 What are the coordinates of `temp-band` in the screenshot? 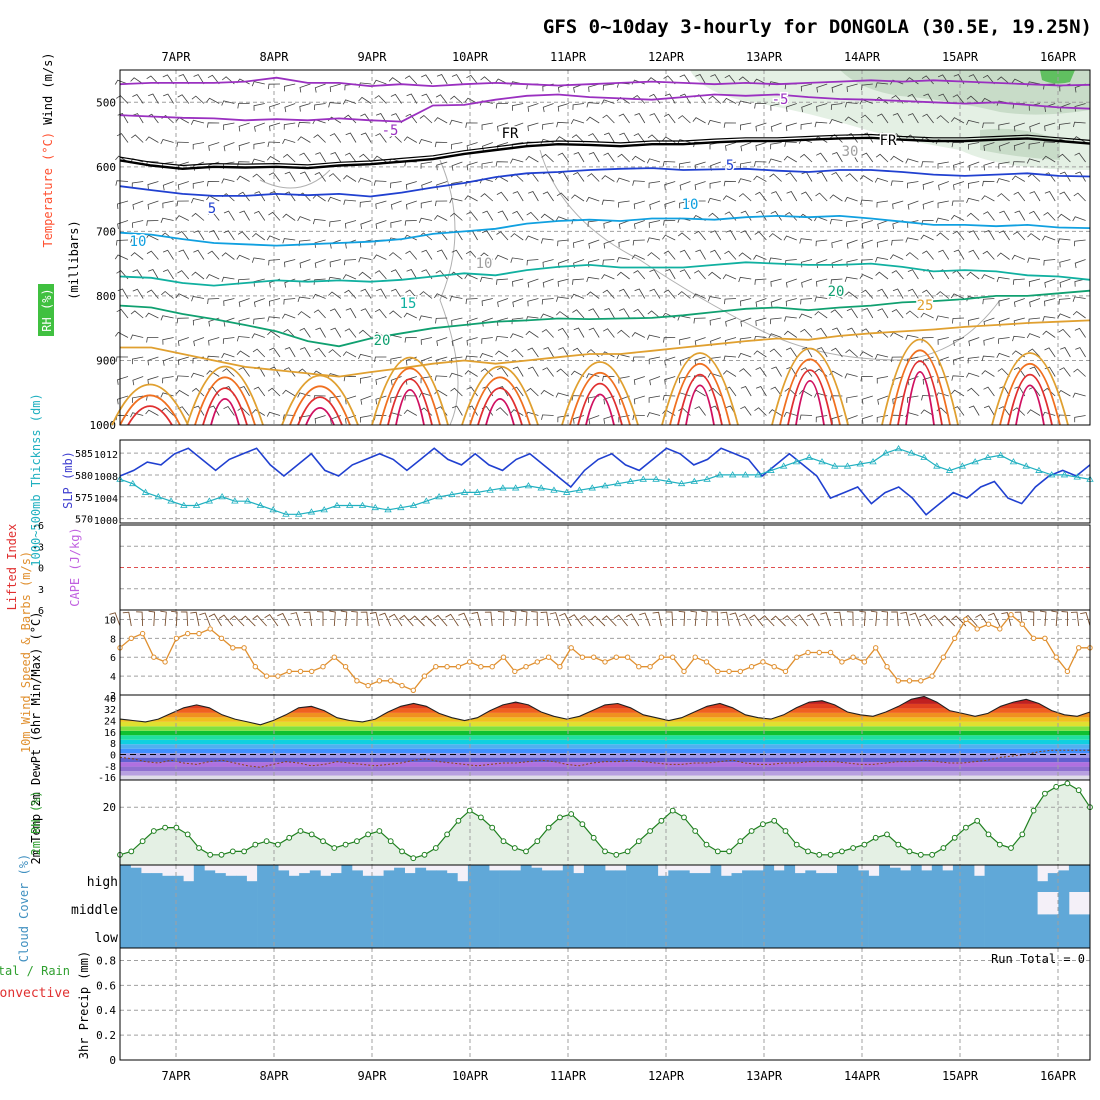 It's located at (605, 728).